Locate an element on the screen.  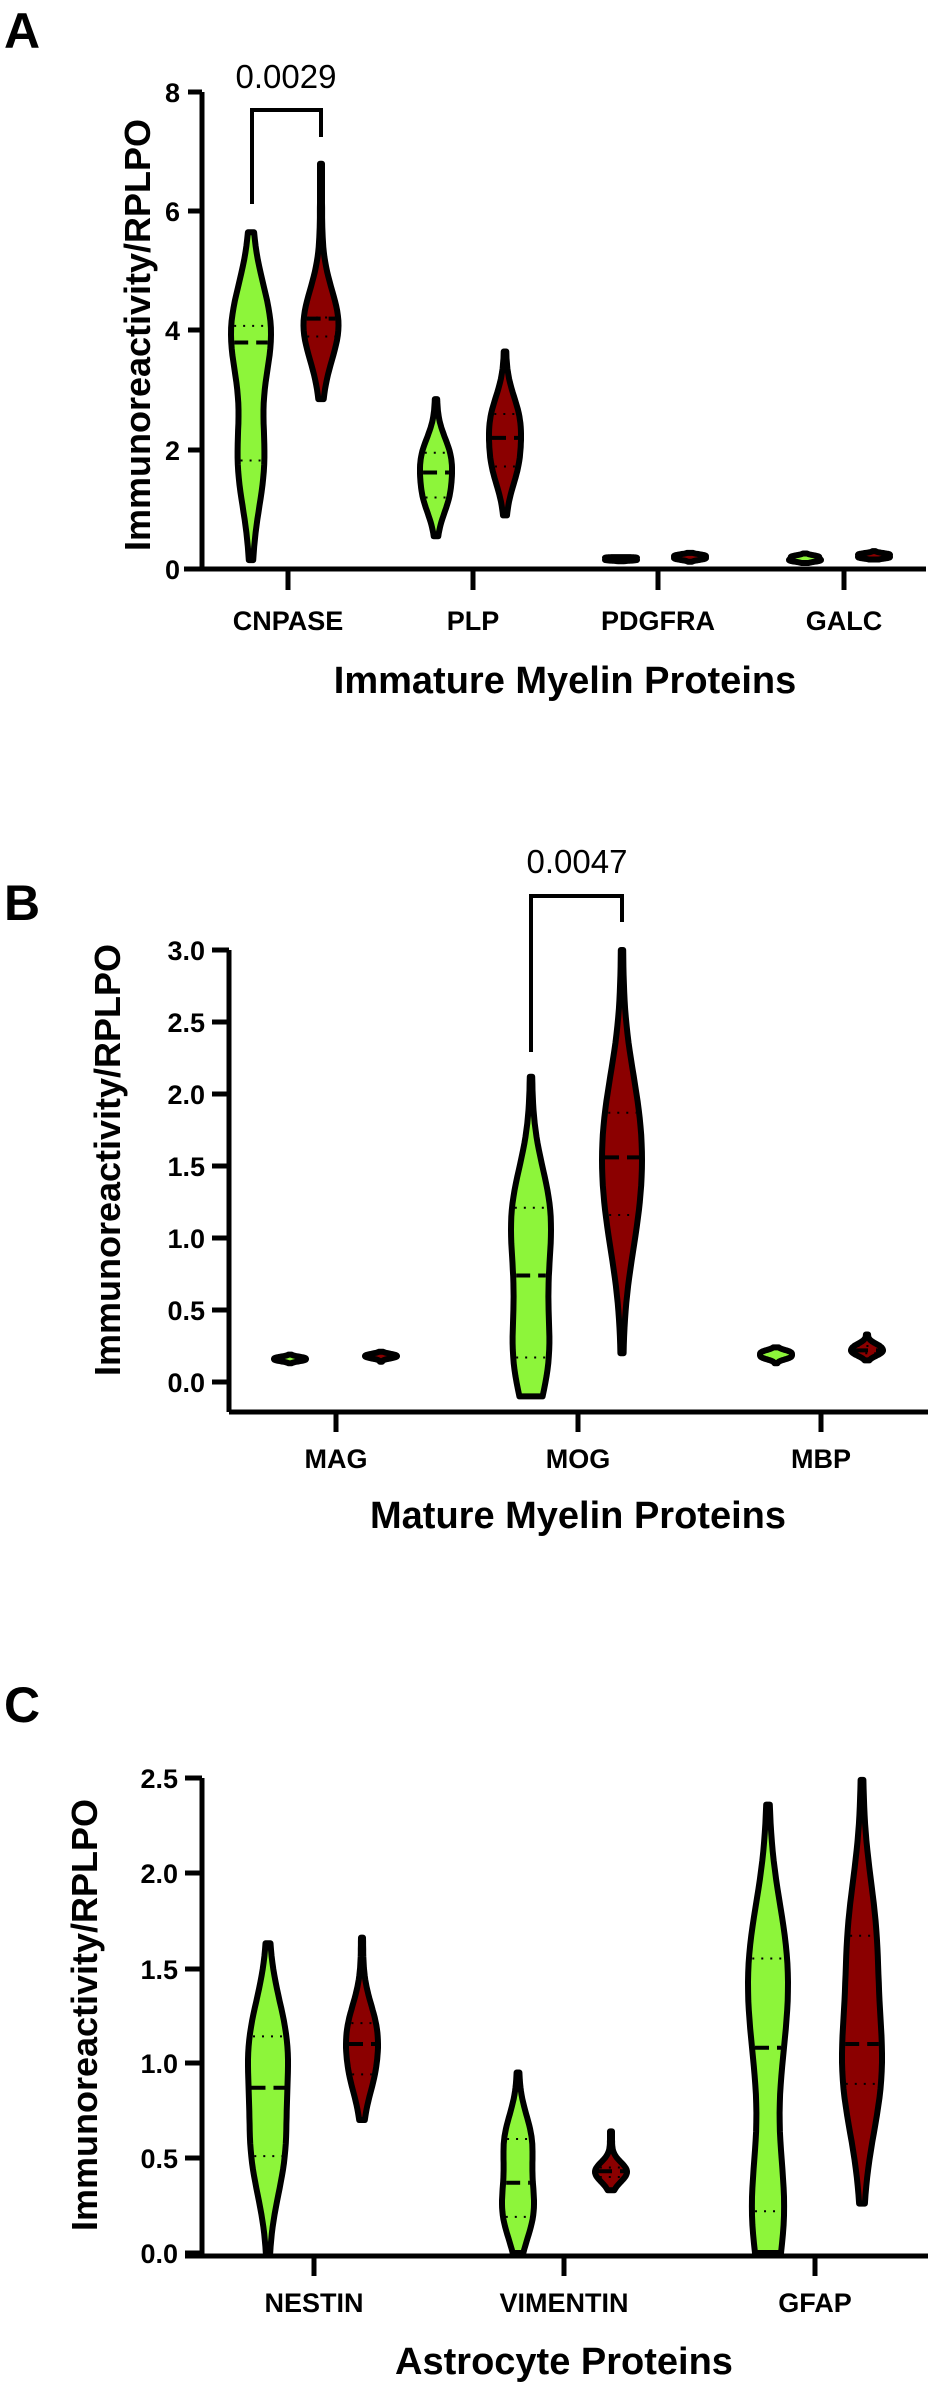
significance-bracket-b is located at coordinates (576, 973).